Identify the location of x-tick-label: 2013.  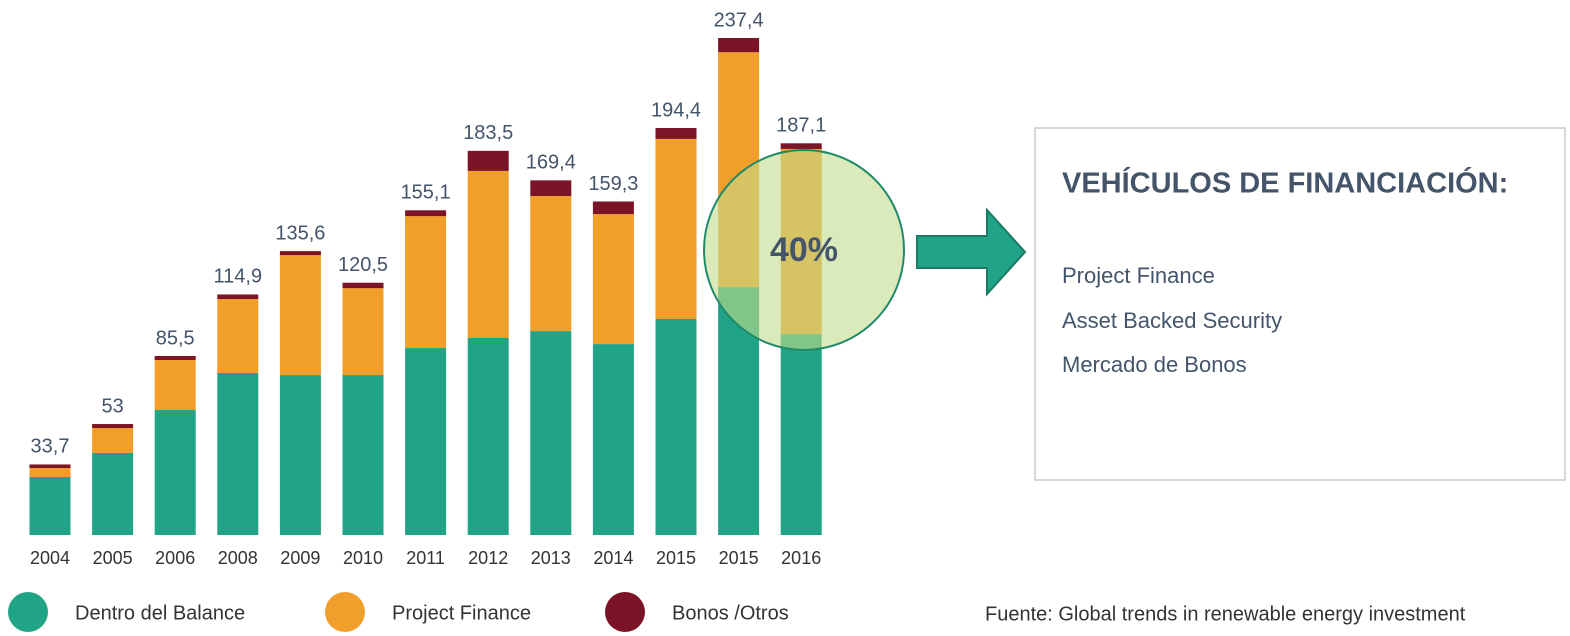
(551, 558).